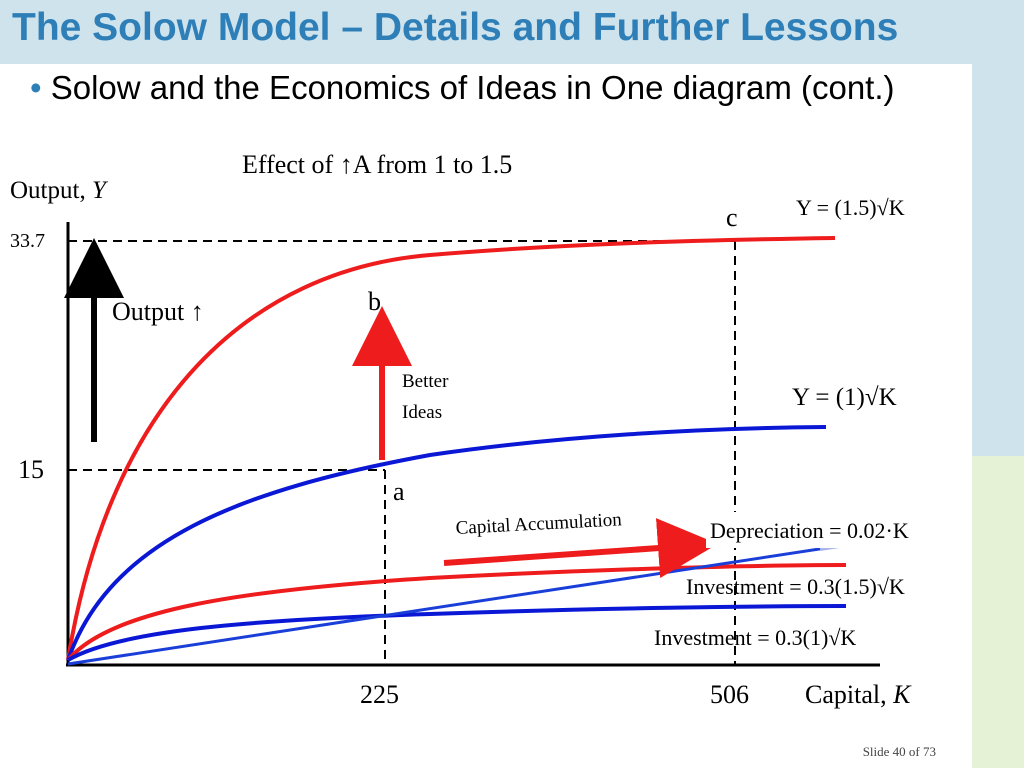  Describe the element at coordinates (850, 207) in the screenshot. I see `label-high-output-curve: Y = (1.5)√K` at that location.